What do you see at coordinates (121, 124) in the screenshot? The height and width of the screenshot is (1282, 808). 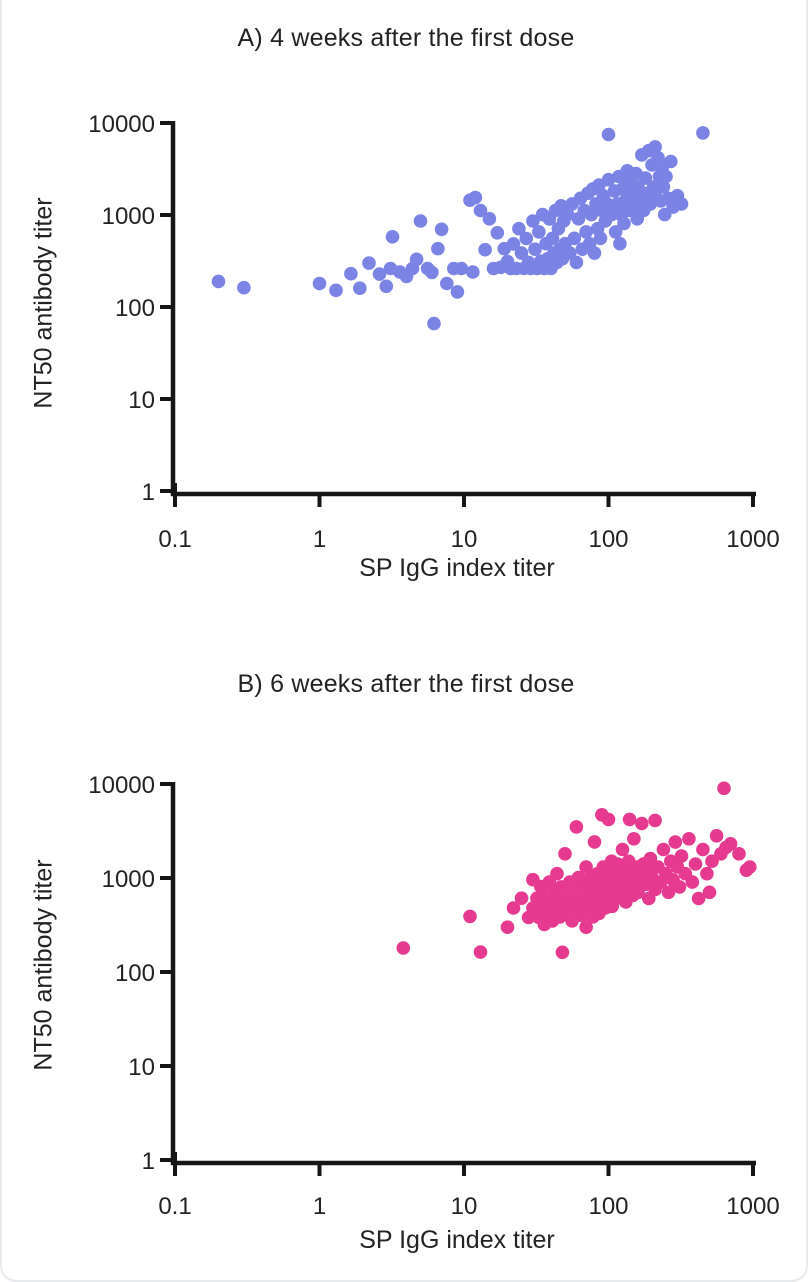 I see `y-tick-label: 10000` at bounding box center [121, 124].